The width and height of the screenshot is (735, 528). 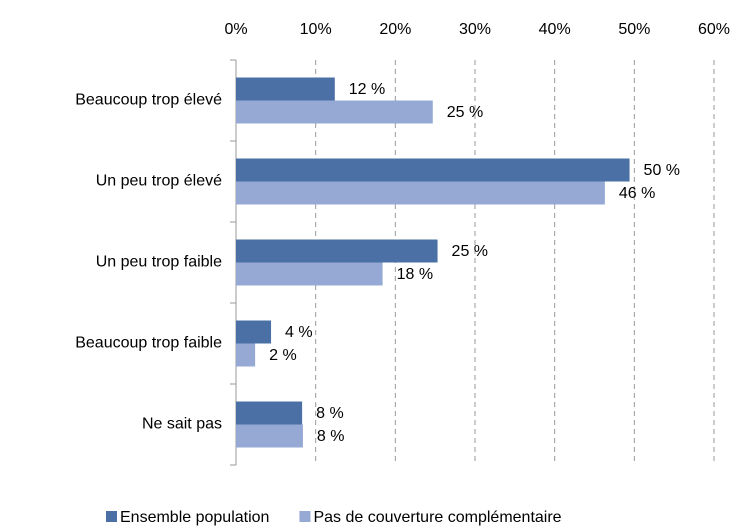 I want to click on data-label: 4 %, so click(x=299, y=332).